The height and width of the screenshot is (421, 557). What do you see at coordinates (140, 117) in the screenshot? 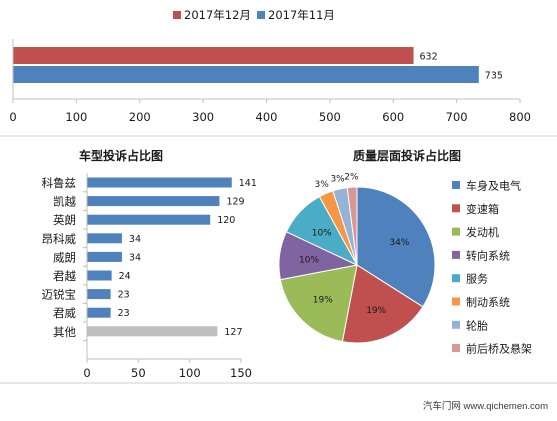
I see `top-x-tick-label-2: 200` at bounding box center [140, 117].